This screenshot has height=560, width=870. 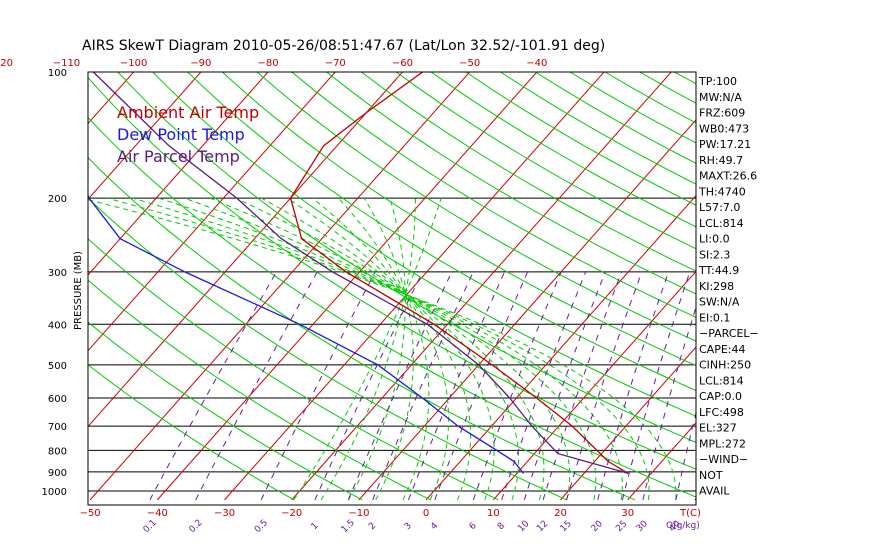 What do you see at coordinates (725, 365) in the screenshot?
I see `index-cinh: CINH:250` at bounding box center [725, 365].